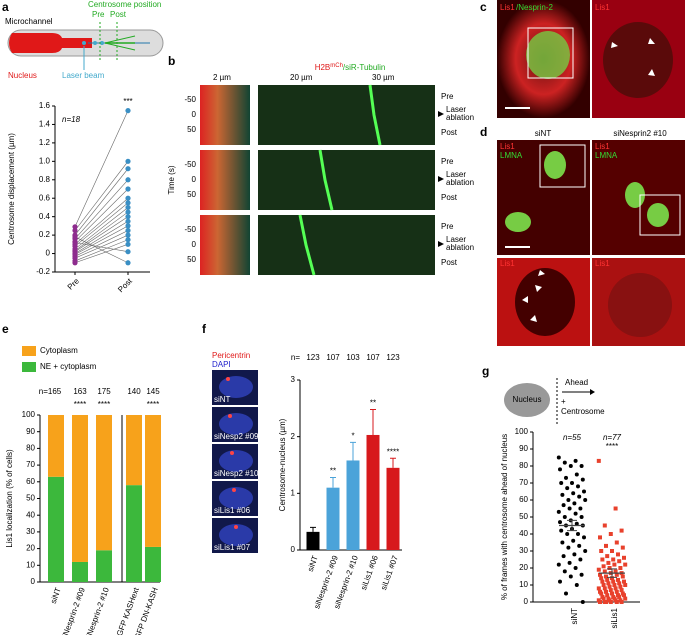 Image resolution: width=685 pixels, height=635 pixels. What do you see at coordinates (29, 414) in the screenshot?
I see `y-tick-label: 100` at bounding box center [29, 414].